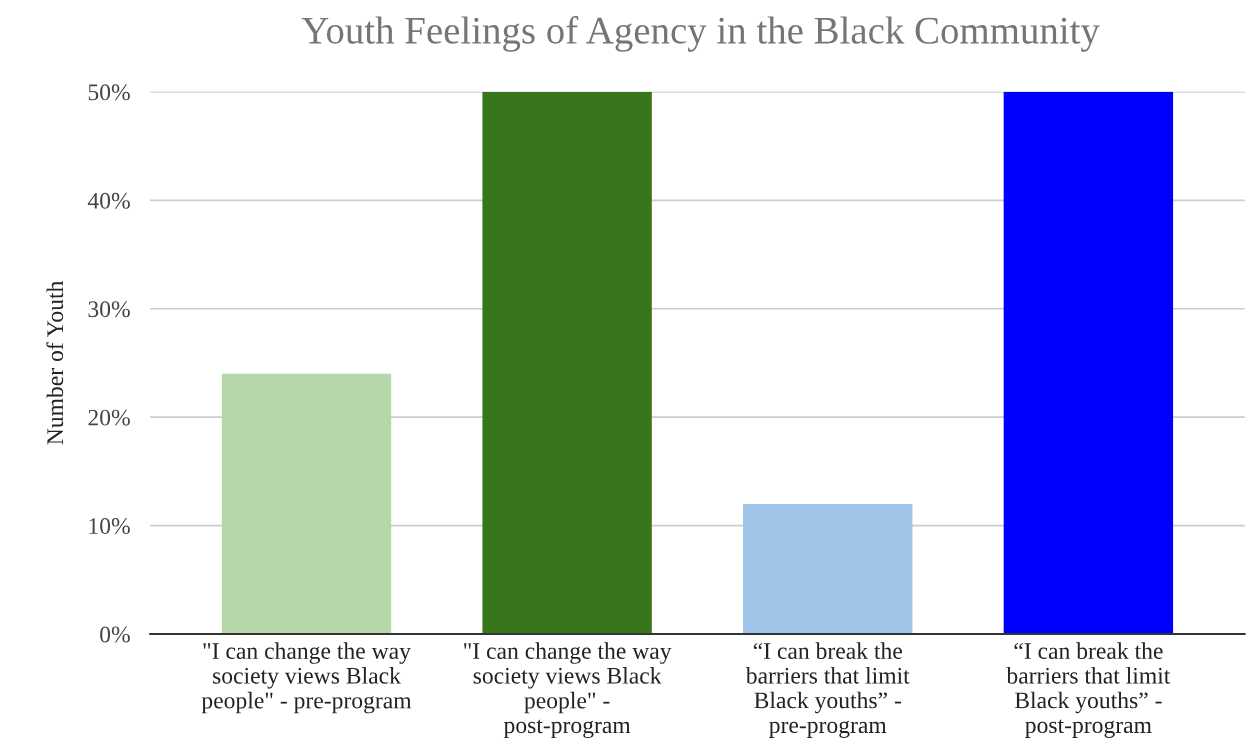 This screenshot has width=1251, height=753. What do you see at coordinates (109, 526) in the screenshot?
I see `y-tick-label: 10%` at bounding box center [109, 526].